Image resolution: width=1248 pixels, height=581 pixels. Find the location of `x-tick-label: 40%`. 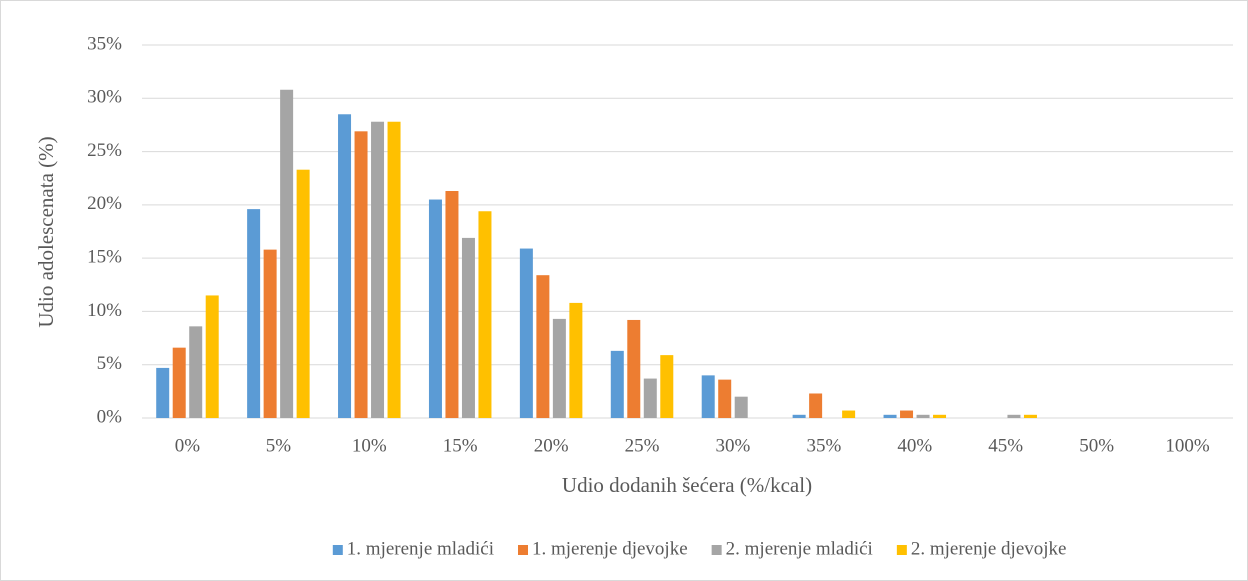

x-tick-label: 40% is located at coordinates (914, 445).